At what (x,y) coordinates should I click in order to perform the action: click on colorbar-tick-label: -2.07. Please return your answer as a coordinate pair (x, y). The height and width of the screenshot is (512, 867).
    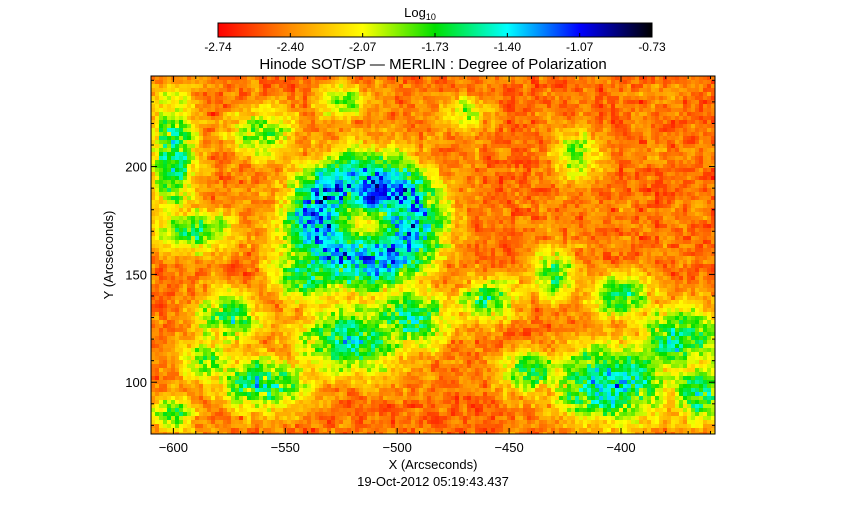
    Looking at the image, I should click on (363, 47).